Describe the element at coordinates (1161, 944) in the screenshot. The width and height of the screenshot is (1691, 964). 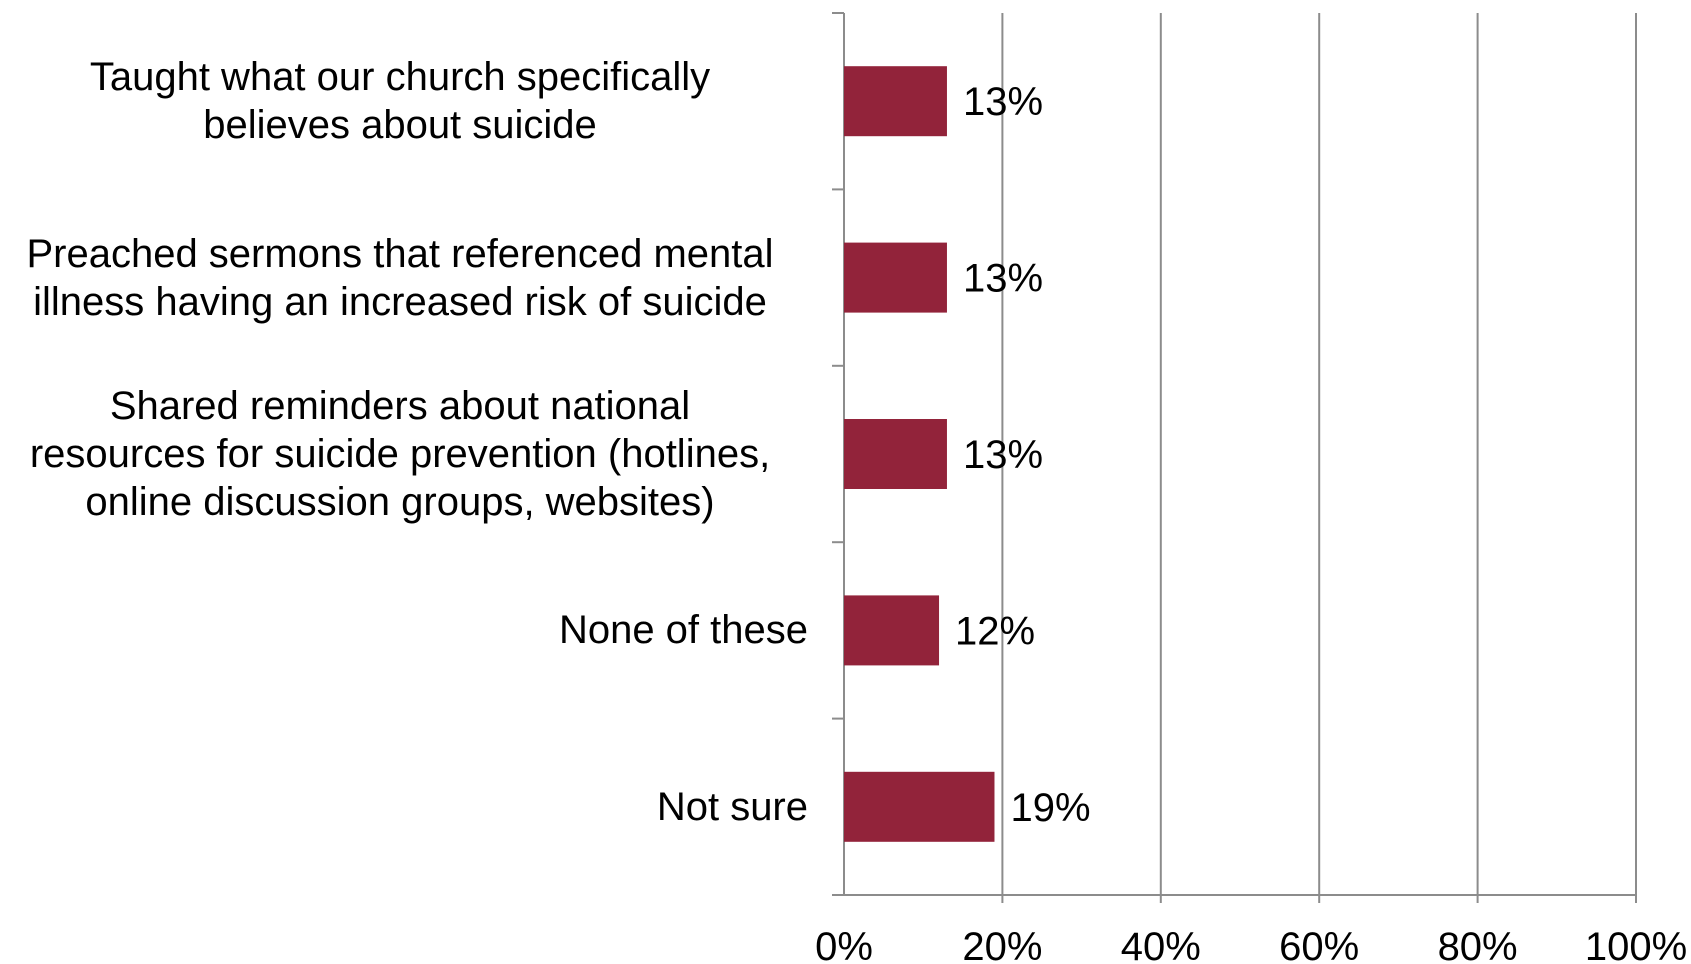
I see `x-tick-label-40: 40%` at that location.